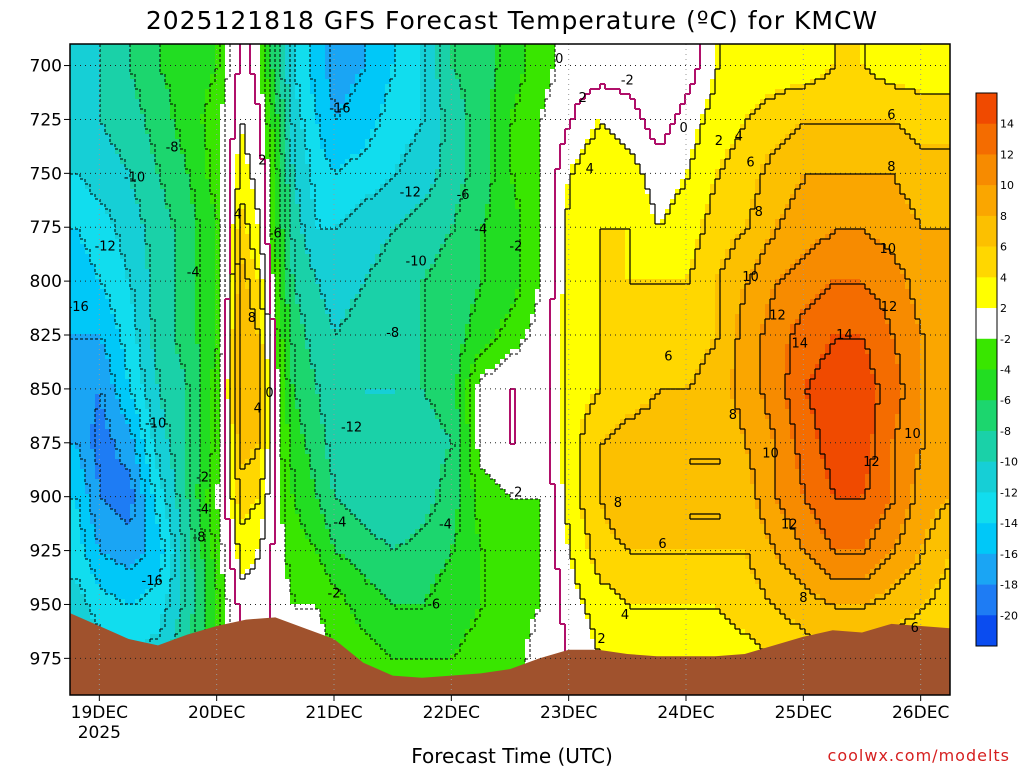 Image resolution: width=1024 pixels, height=768 pixels. What do you see at coordinates (333, 713) in the screenshot?
I see `x-tick-label: 21DEC` at bounding box center [333, 713].